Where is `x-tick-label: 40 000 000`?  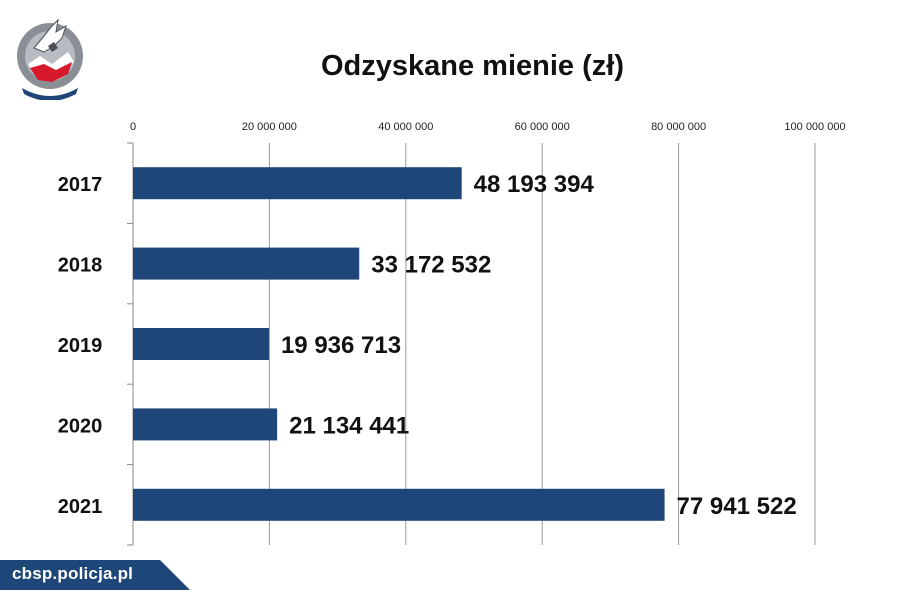 x-tick-label: 40 000 000 is located at coordinates (405, 127).